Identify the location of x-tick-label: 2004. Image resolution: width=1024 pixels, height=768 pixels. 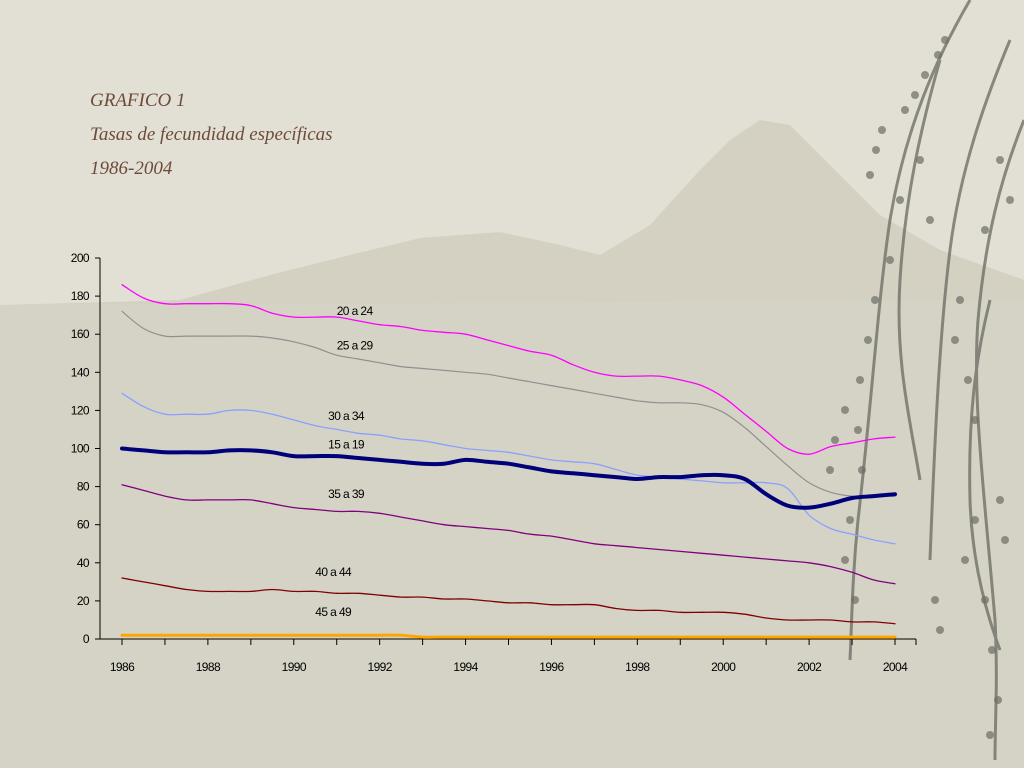
(895, 667).